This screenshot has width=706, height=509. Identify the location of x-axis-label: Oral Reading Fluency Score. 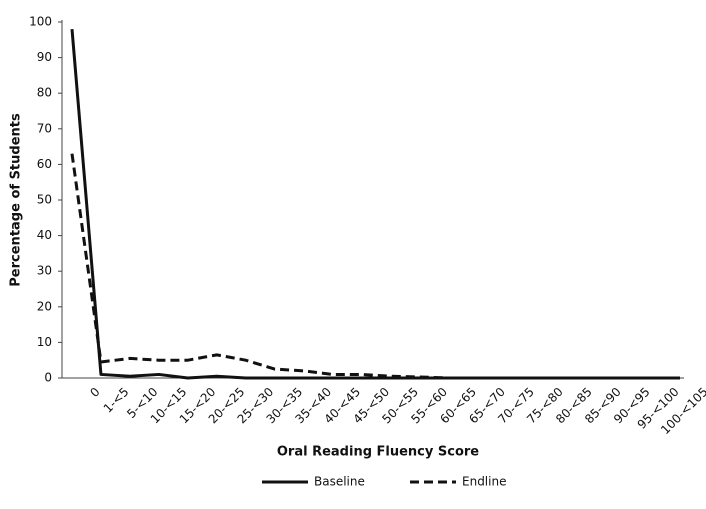
(378, 452).